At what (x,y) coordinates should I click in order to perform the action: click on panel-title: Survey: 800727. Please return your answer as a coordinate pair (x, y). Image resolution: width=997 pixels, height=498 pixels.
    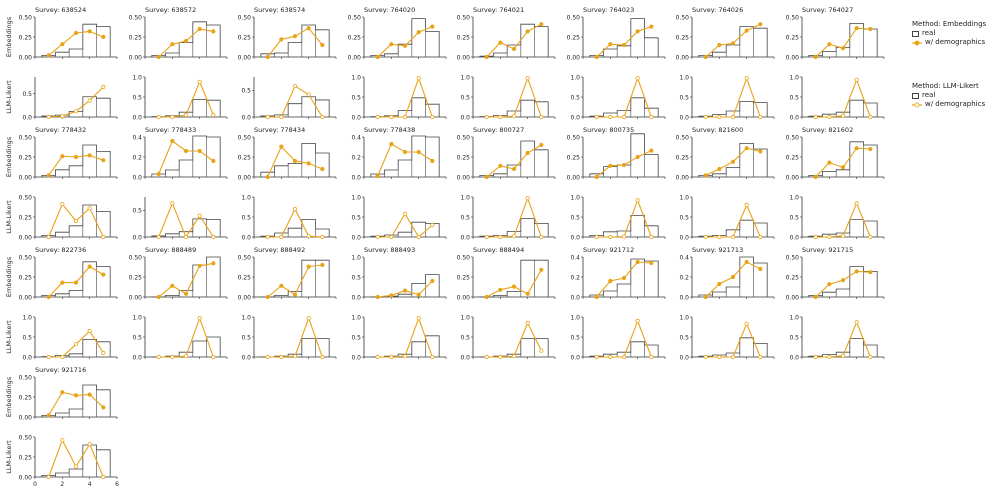
    Looking at the image, I should click on (498, 130).